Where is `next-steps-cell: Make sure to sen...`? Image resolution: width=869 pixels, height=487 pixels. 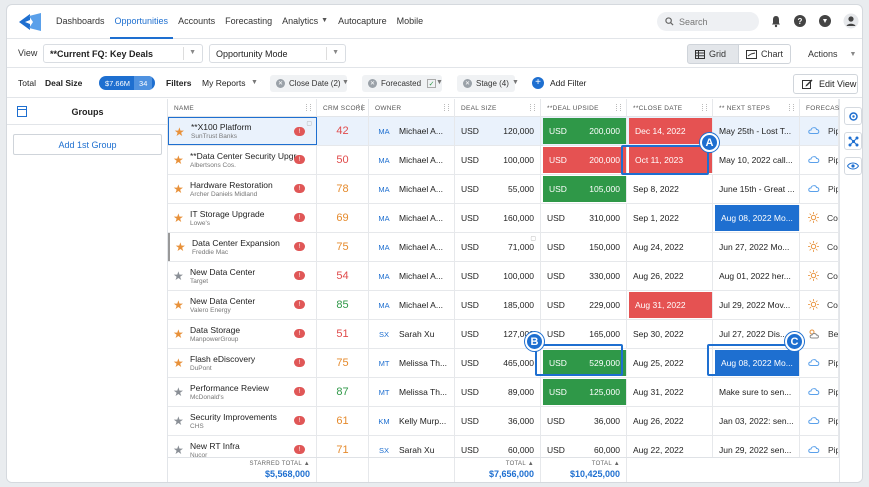
next-steps-cell: Make sure to sen... is located at coordinates (756, 392).